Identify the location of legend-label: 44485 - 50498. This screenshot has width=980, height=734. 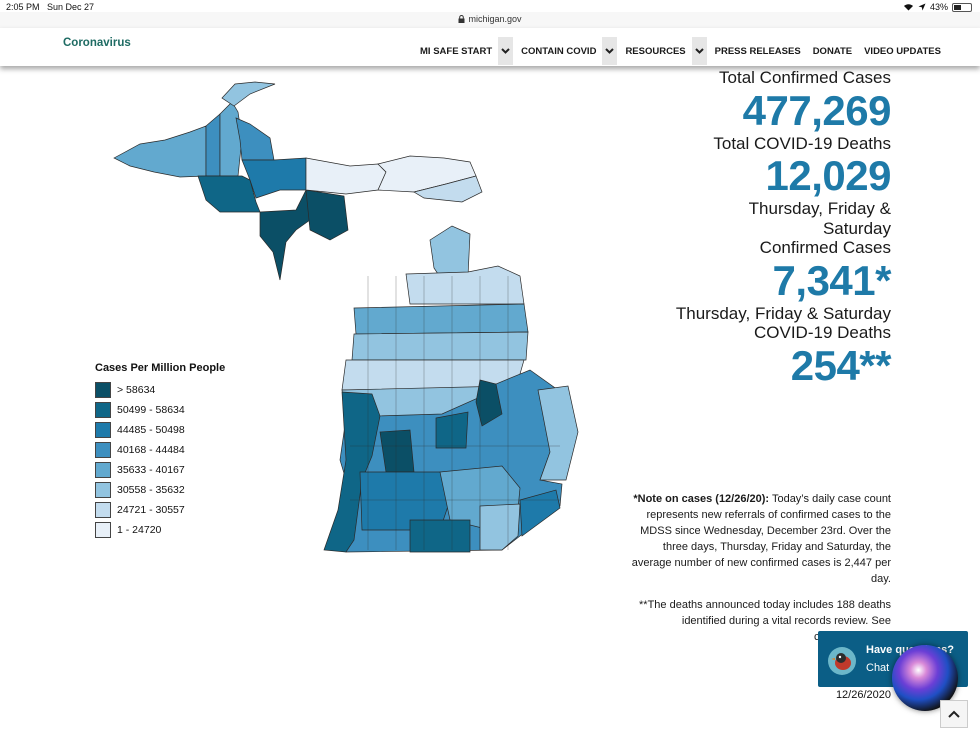
(151, 430).